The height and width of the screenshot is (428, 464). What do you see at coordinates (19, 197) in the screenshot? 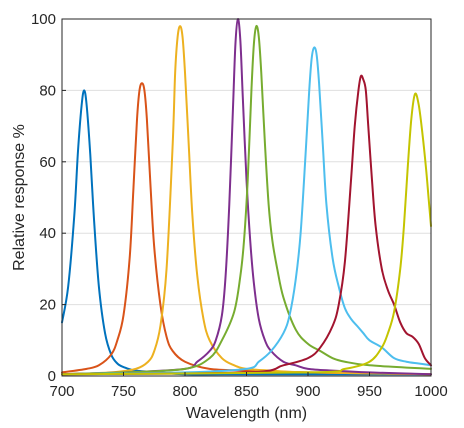
I see `y-axis-title: Relative response %` at bounding box center [19, 197].